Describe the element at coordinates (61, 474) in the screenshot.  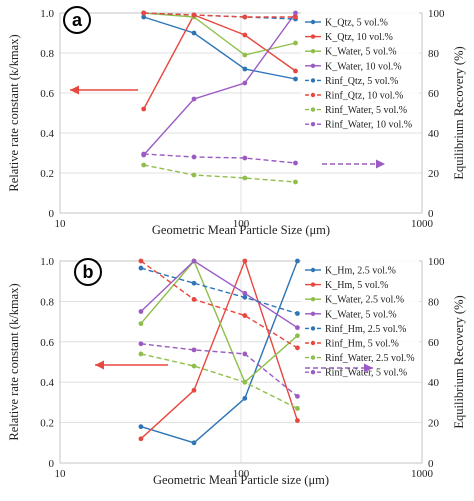
I see `x-tick-label: 10` at that location.